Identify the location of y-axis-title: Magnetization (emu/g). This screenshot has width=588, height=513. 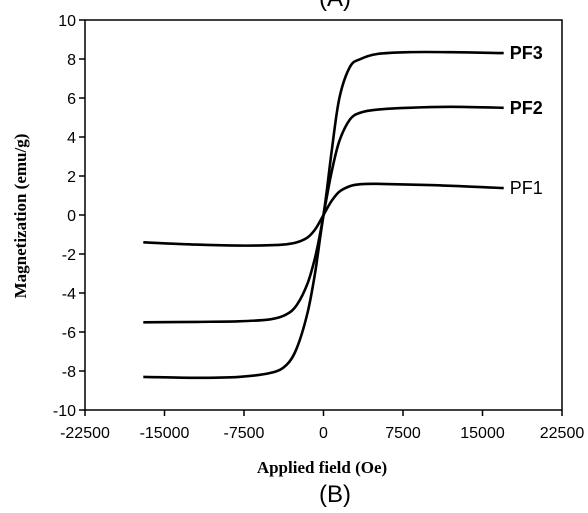
(20, 216).